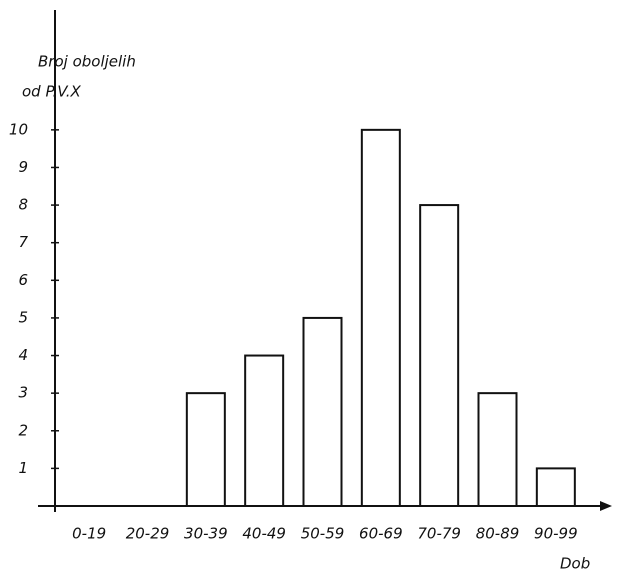 The image size is (617, 575). What do you see at coordinates (89, 534) in the screenshot?
I see `x-tick-label: 0-19` at bounding box center [89, 534].